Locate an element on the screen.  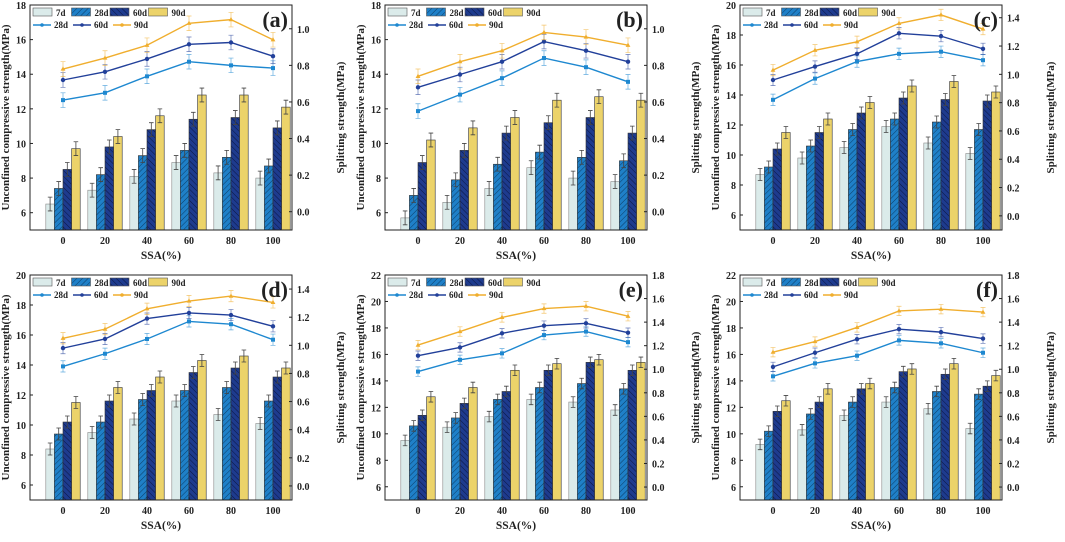
x-tick-label: 20 is located at coordinates (815, 241).